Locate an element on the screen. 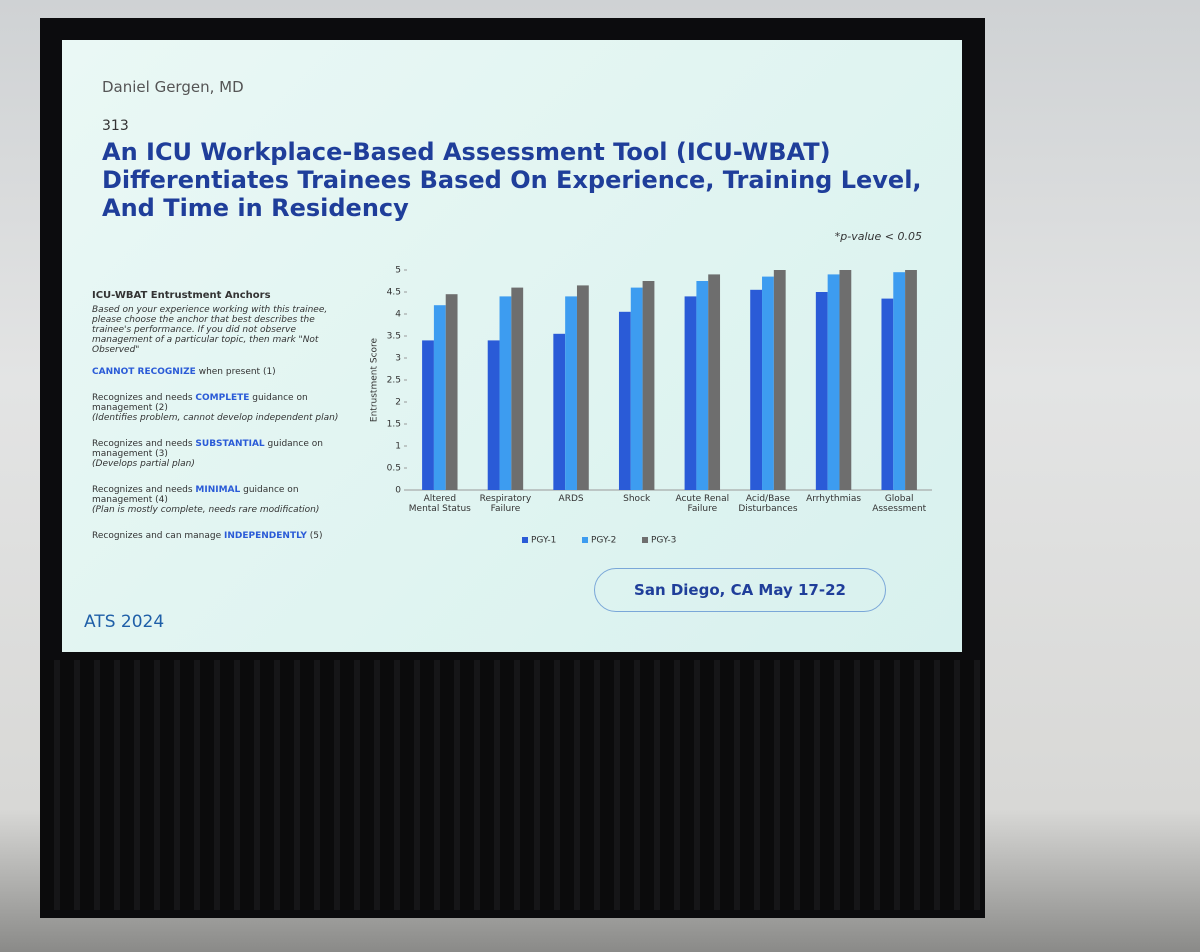 Image resolution: width=1200 pixels, height=952 pixels. y-tick-label: 2 is located at coordinates (398, 403).